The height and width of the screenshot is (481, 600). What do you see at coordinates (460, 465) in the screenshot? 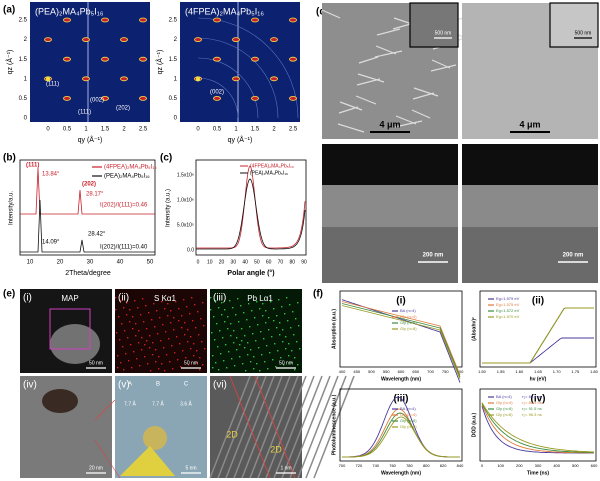
I see `x-tick-label: 840` at bounding box center [460, 465].